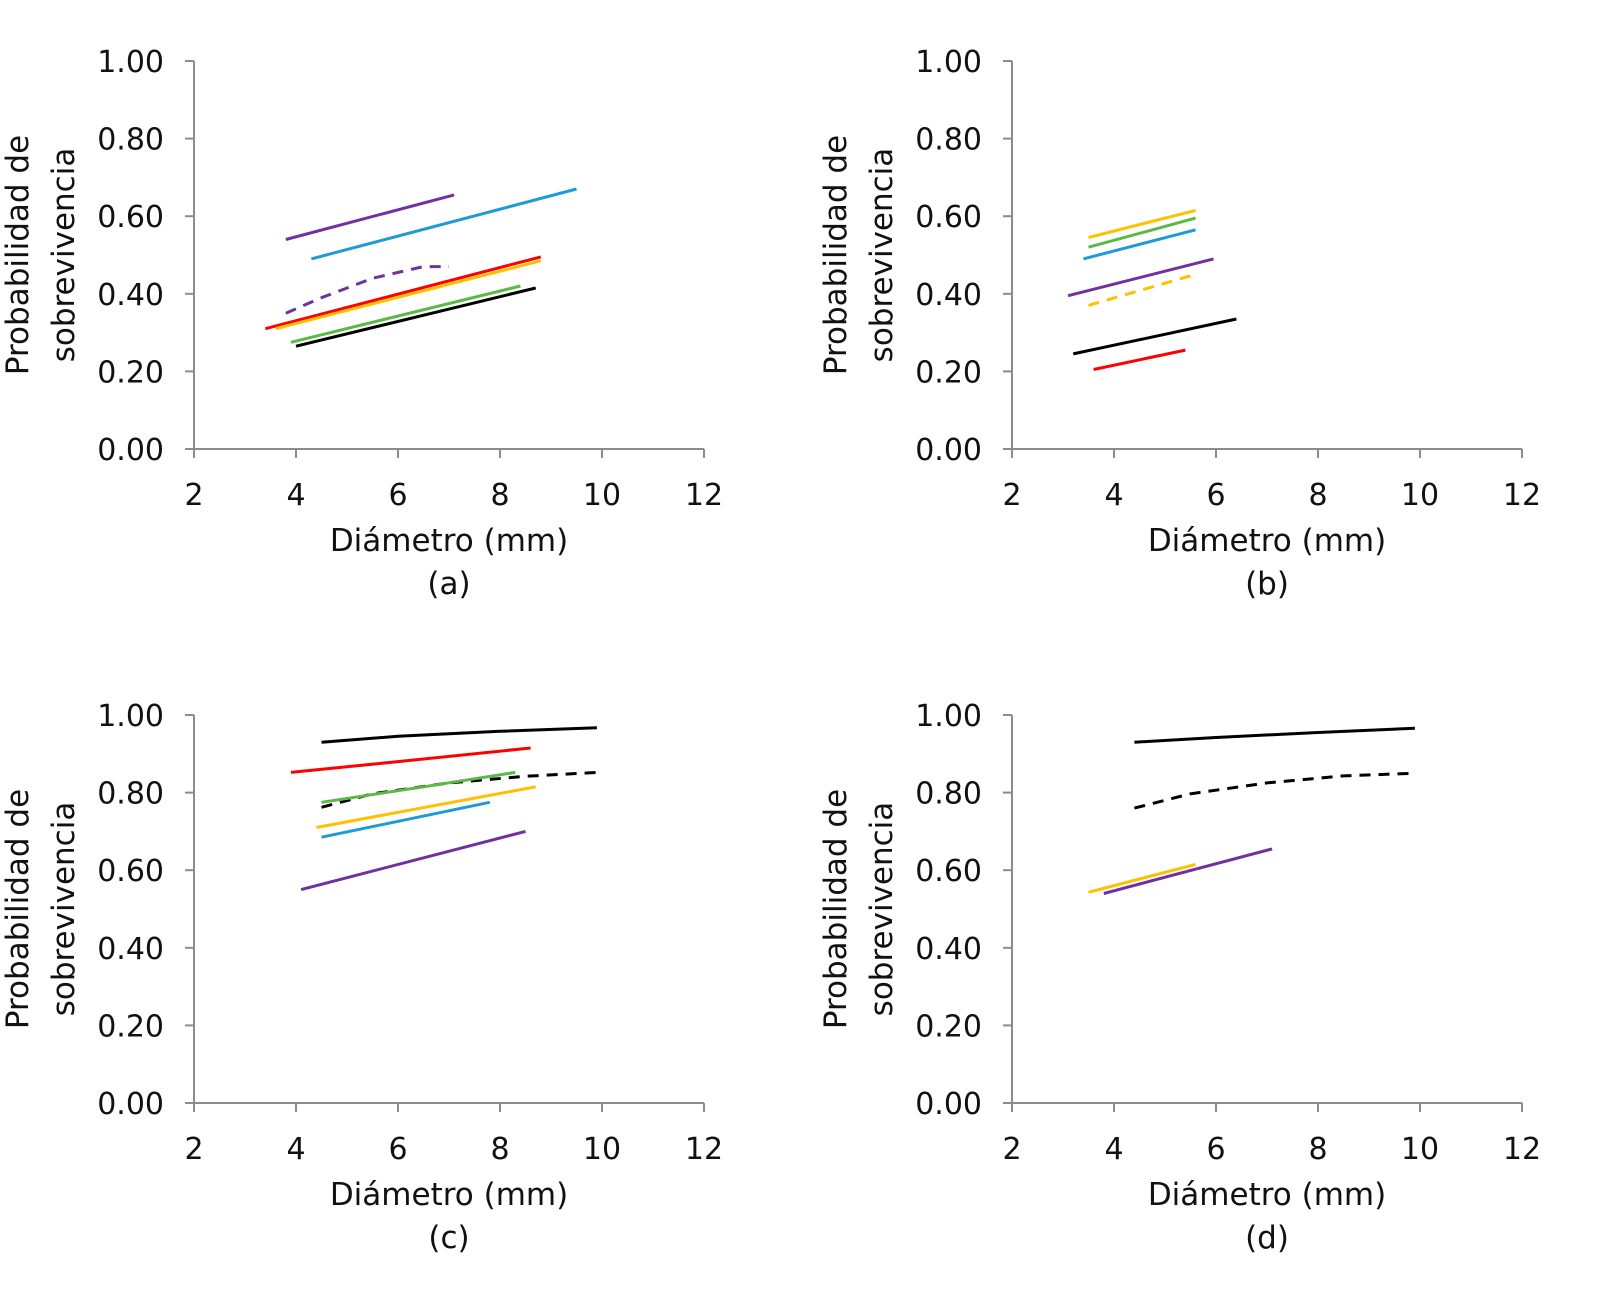  I want to click on panel-label: (d), so click(1267, 1238).